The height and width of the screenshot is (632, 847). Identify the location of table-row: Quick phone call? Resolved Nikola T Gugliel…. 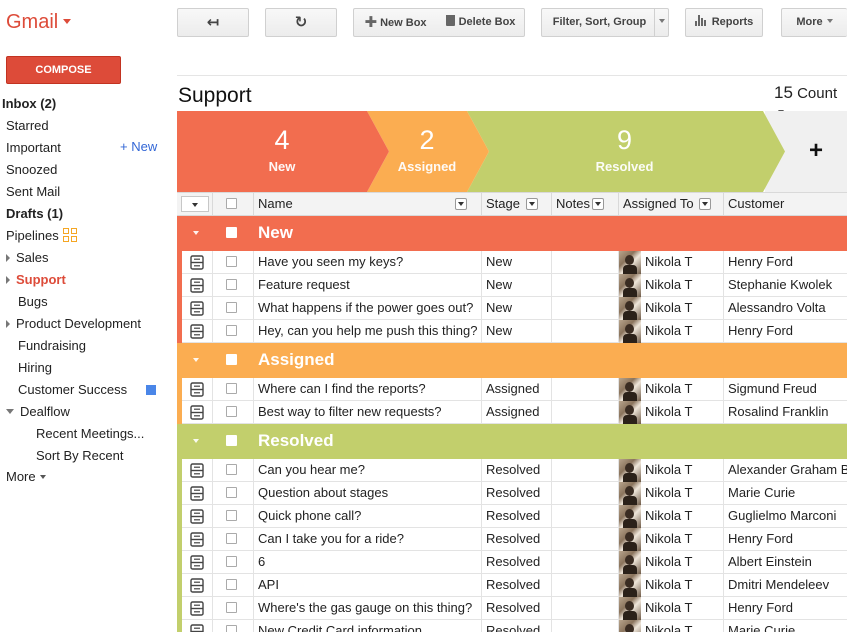
(512, 516).